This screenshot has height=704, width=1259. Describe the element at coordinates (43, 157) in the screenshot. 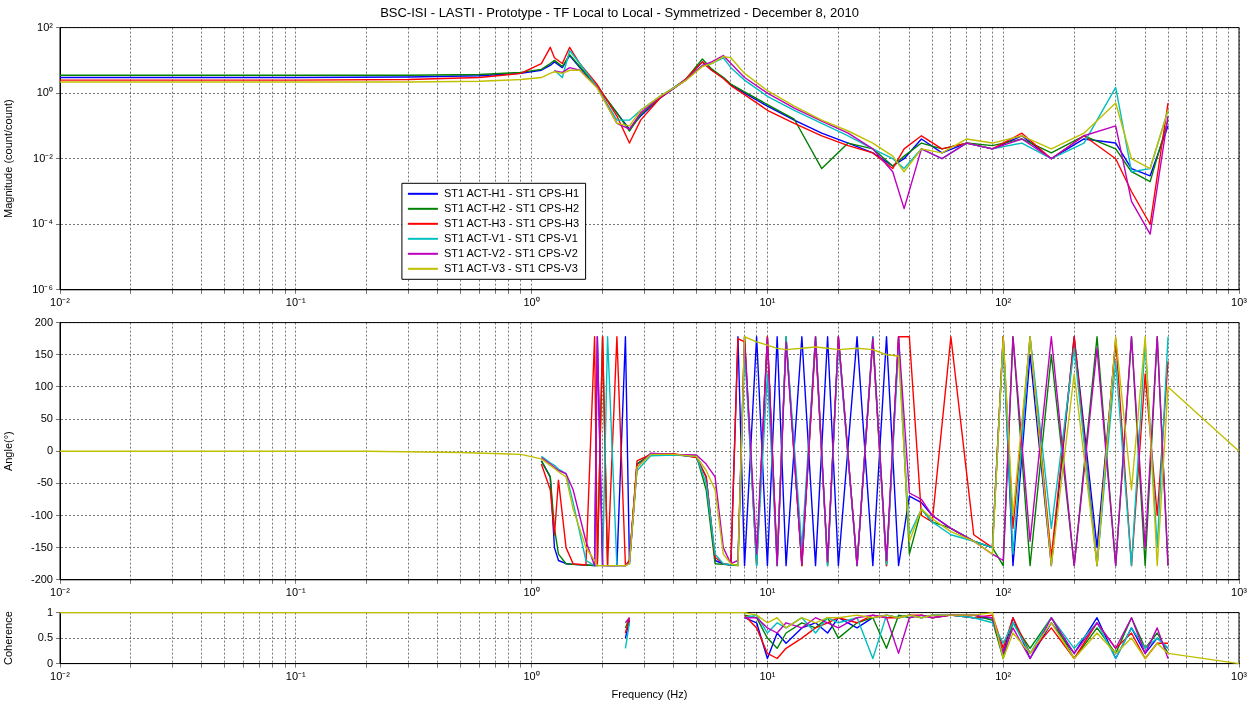

I see `y-tick-label: 10⁻²` at that location.